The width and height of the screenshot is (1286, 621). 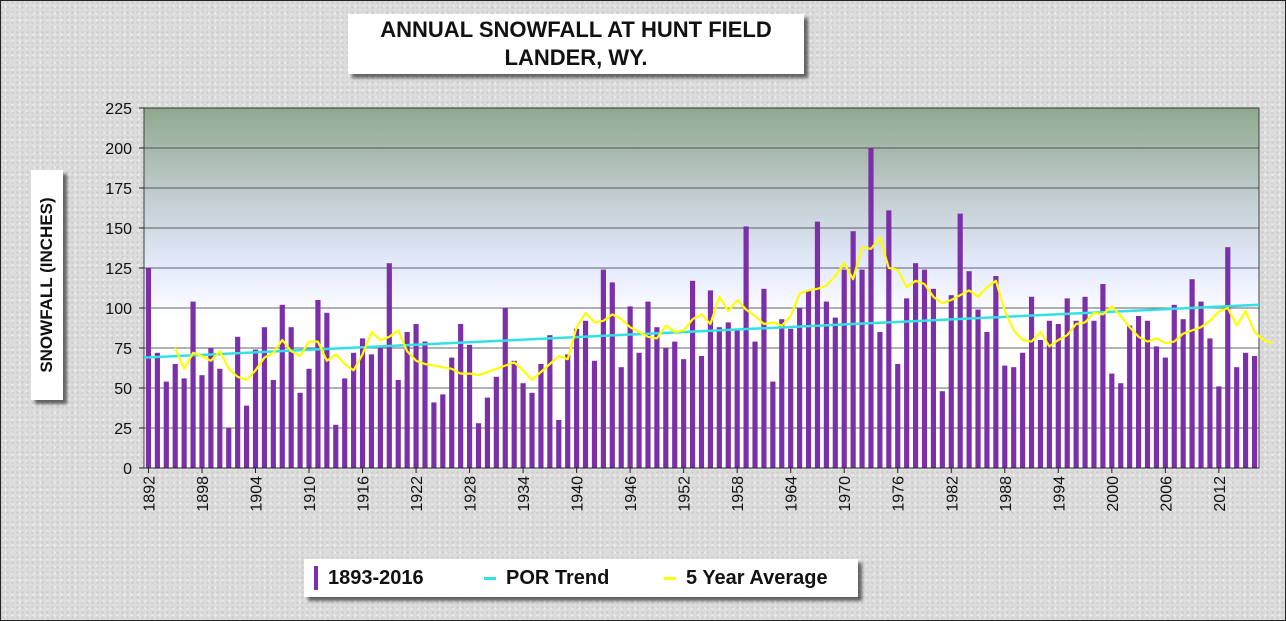 I want to click on legend-item-bars: 1893-2016, so click(x=369, y=578).